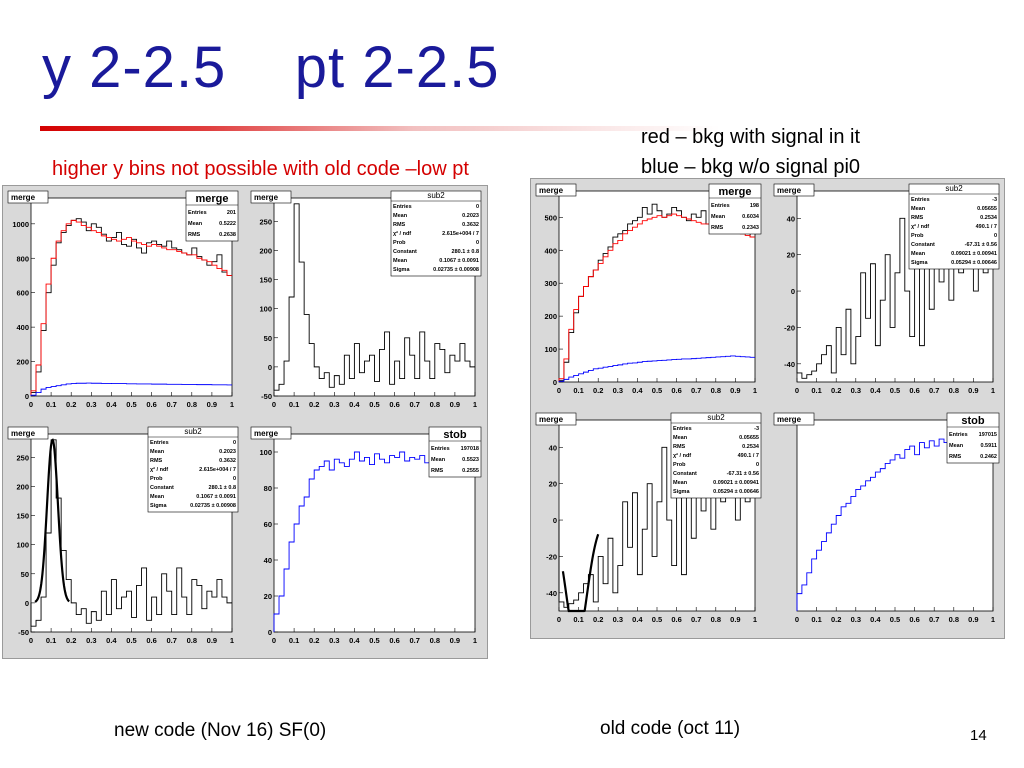 This screenshot has width=1024, height=768. Describe the element at coordinates (988, 446) in the screenshot. I see `stat-value: 0.5911` at that location.